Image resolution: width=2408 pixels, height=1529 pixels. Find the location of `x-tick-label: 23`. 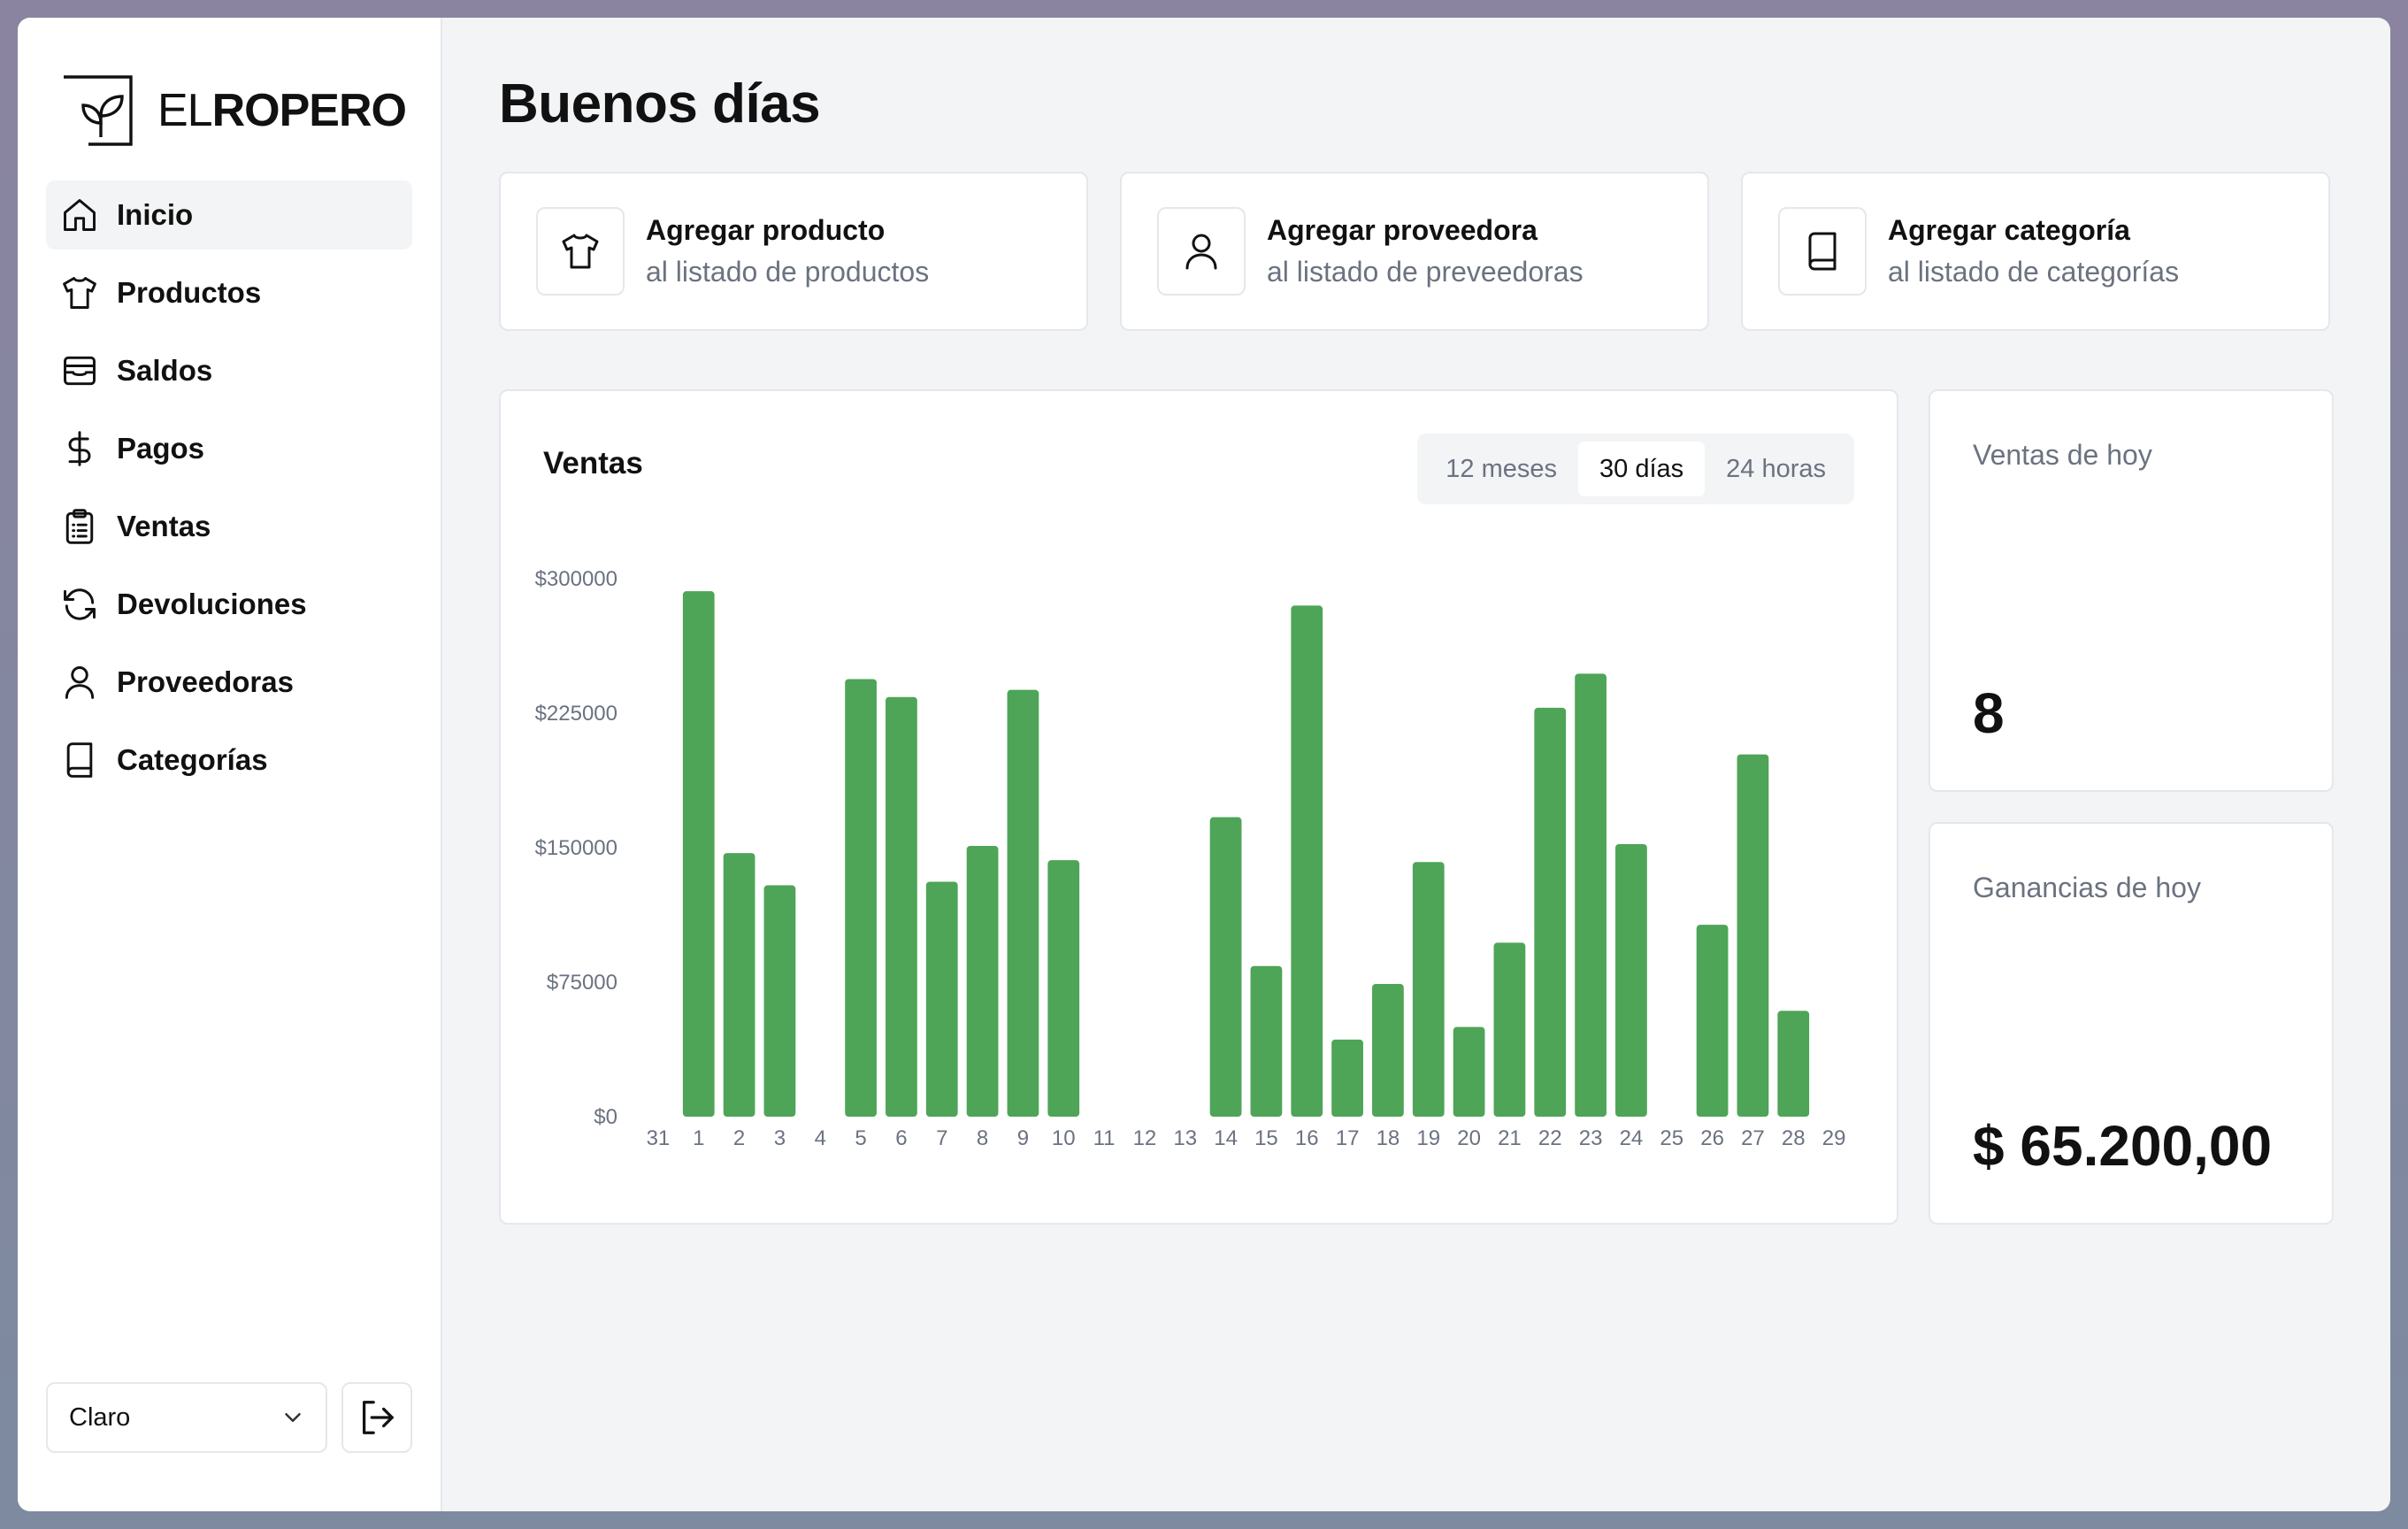

x-tick-label: 23 is located at coordinates (1591, 1138).